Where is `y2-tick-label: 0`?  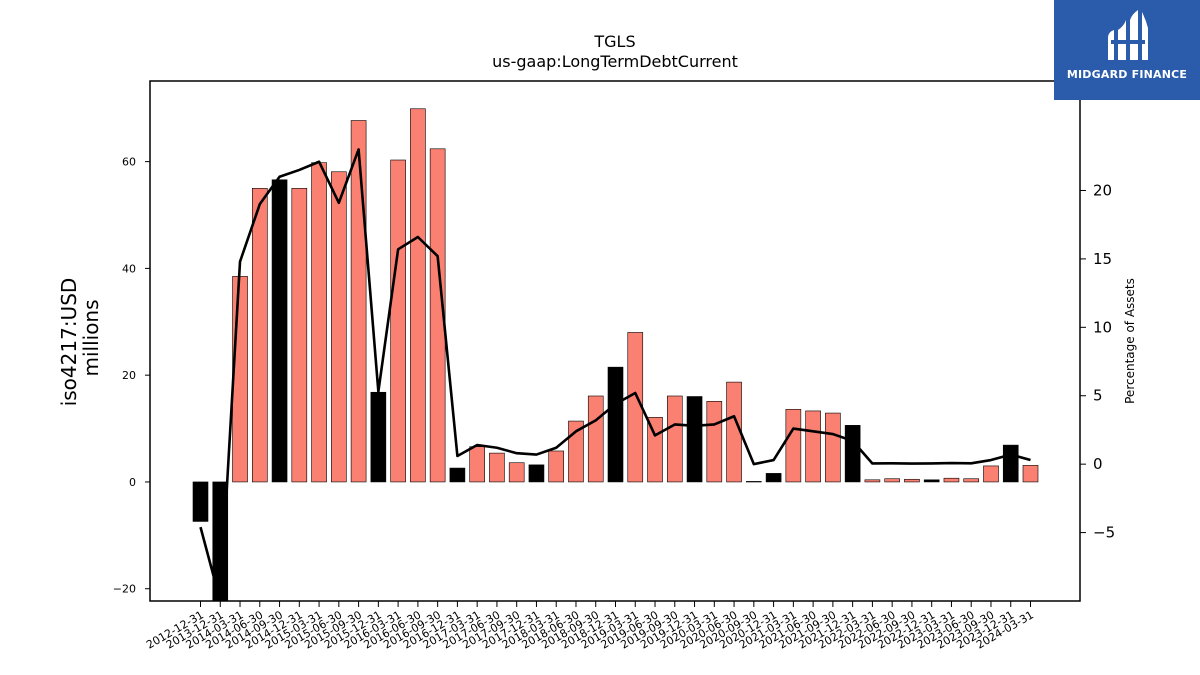
y2-tick-label: 0 is located at coordinates (1098, 464).